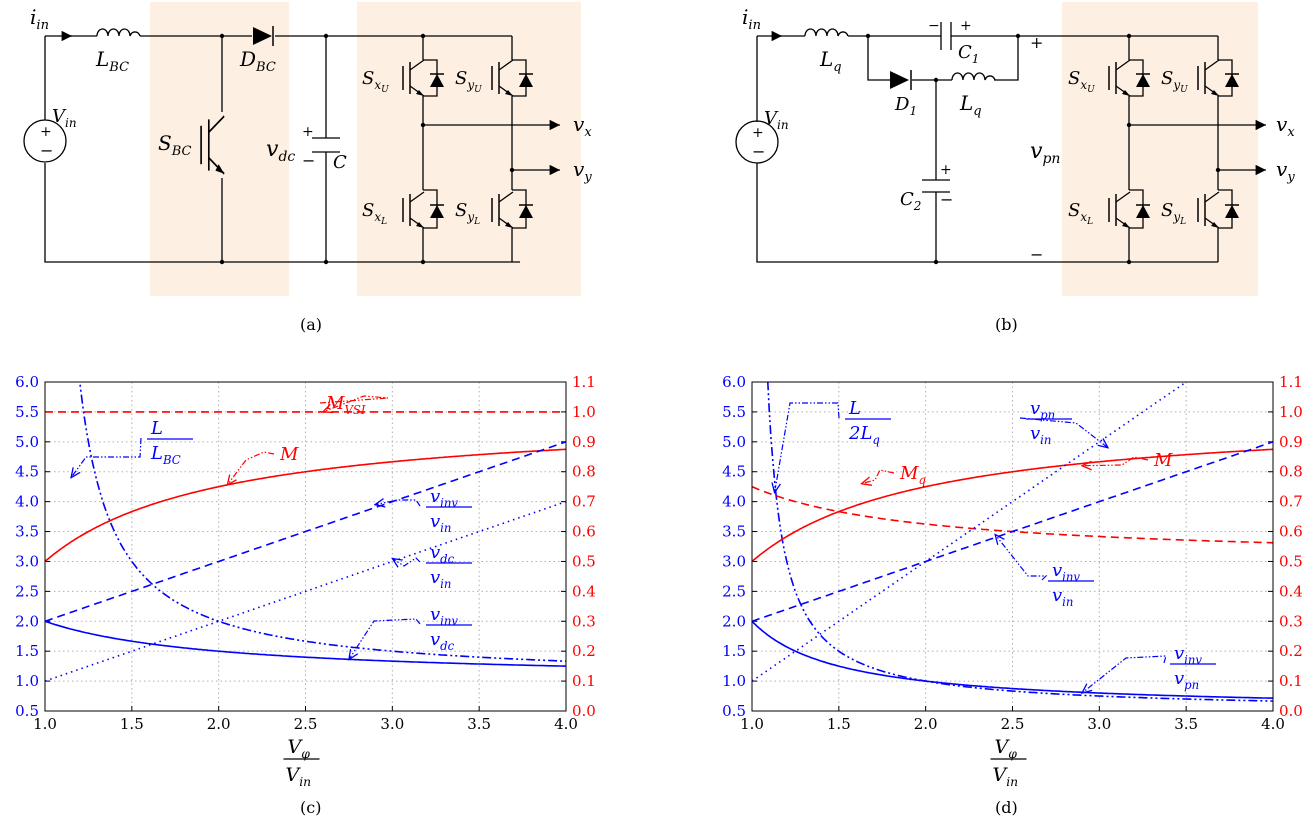 This screenshot has height=818, width=1316. What do you see at coordinates (905, 106) in the screenshot?
I see `label-D1: D1` at bounding box center [905, 106].